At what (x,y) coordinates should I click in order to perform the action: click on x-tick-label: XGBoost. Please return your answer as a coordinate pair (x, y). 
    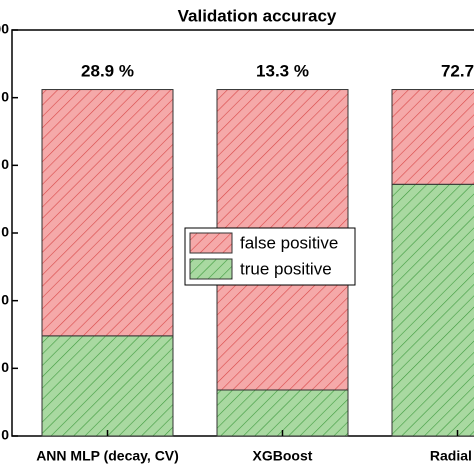
    Looking at the image, I should click on (283, 456).